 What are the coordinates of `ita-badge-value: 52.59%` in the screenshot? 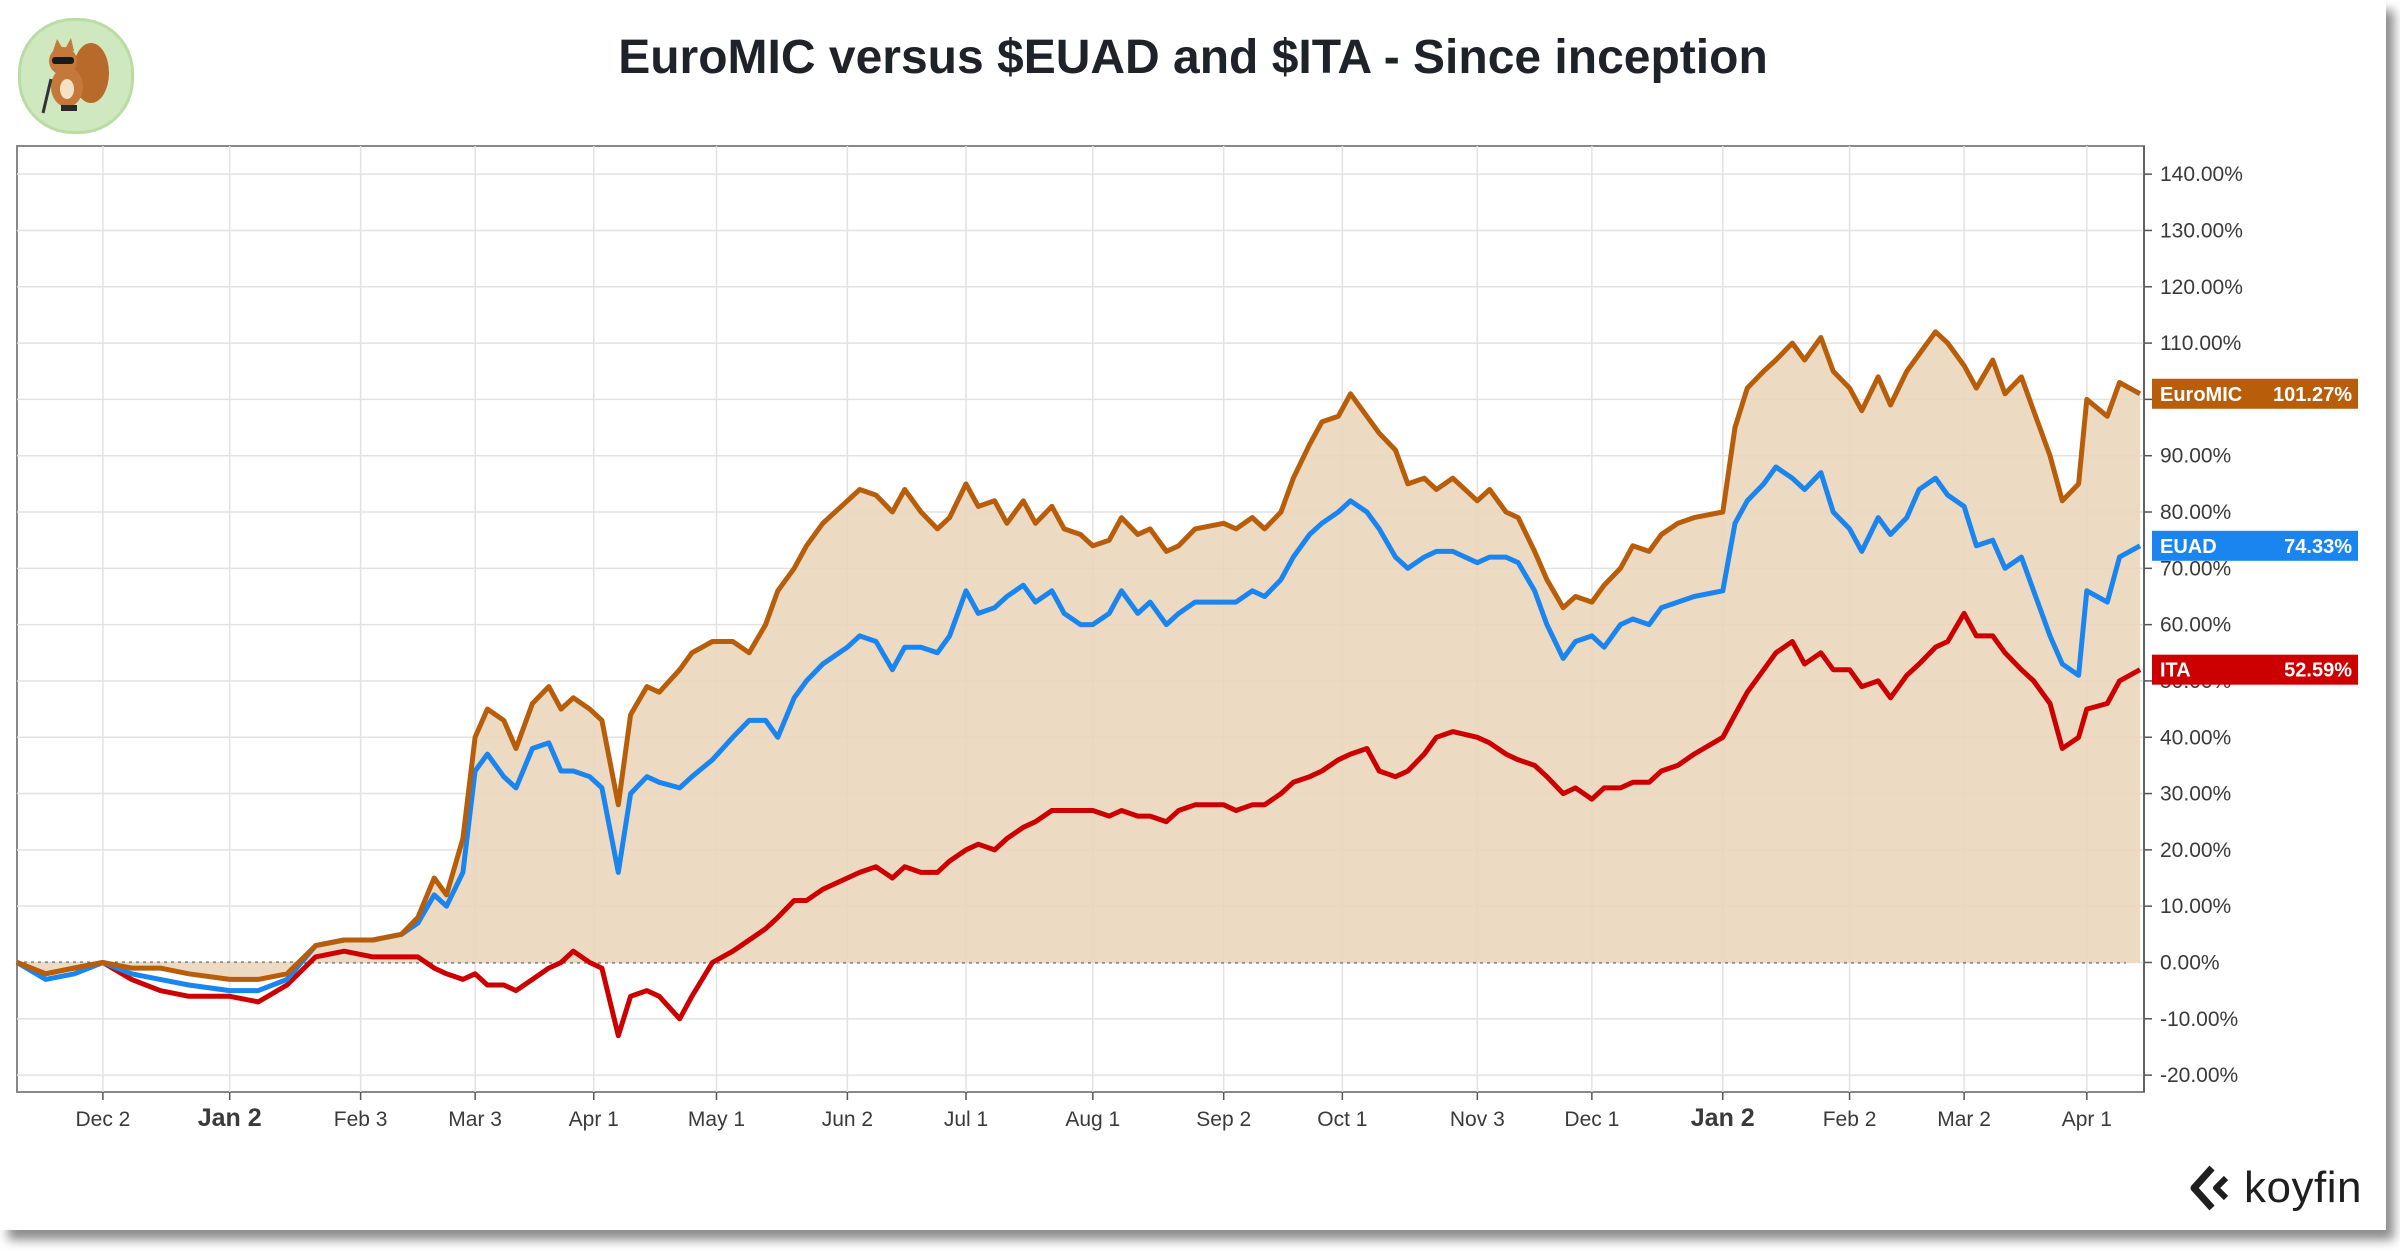 It's located at (2318, 671).